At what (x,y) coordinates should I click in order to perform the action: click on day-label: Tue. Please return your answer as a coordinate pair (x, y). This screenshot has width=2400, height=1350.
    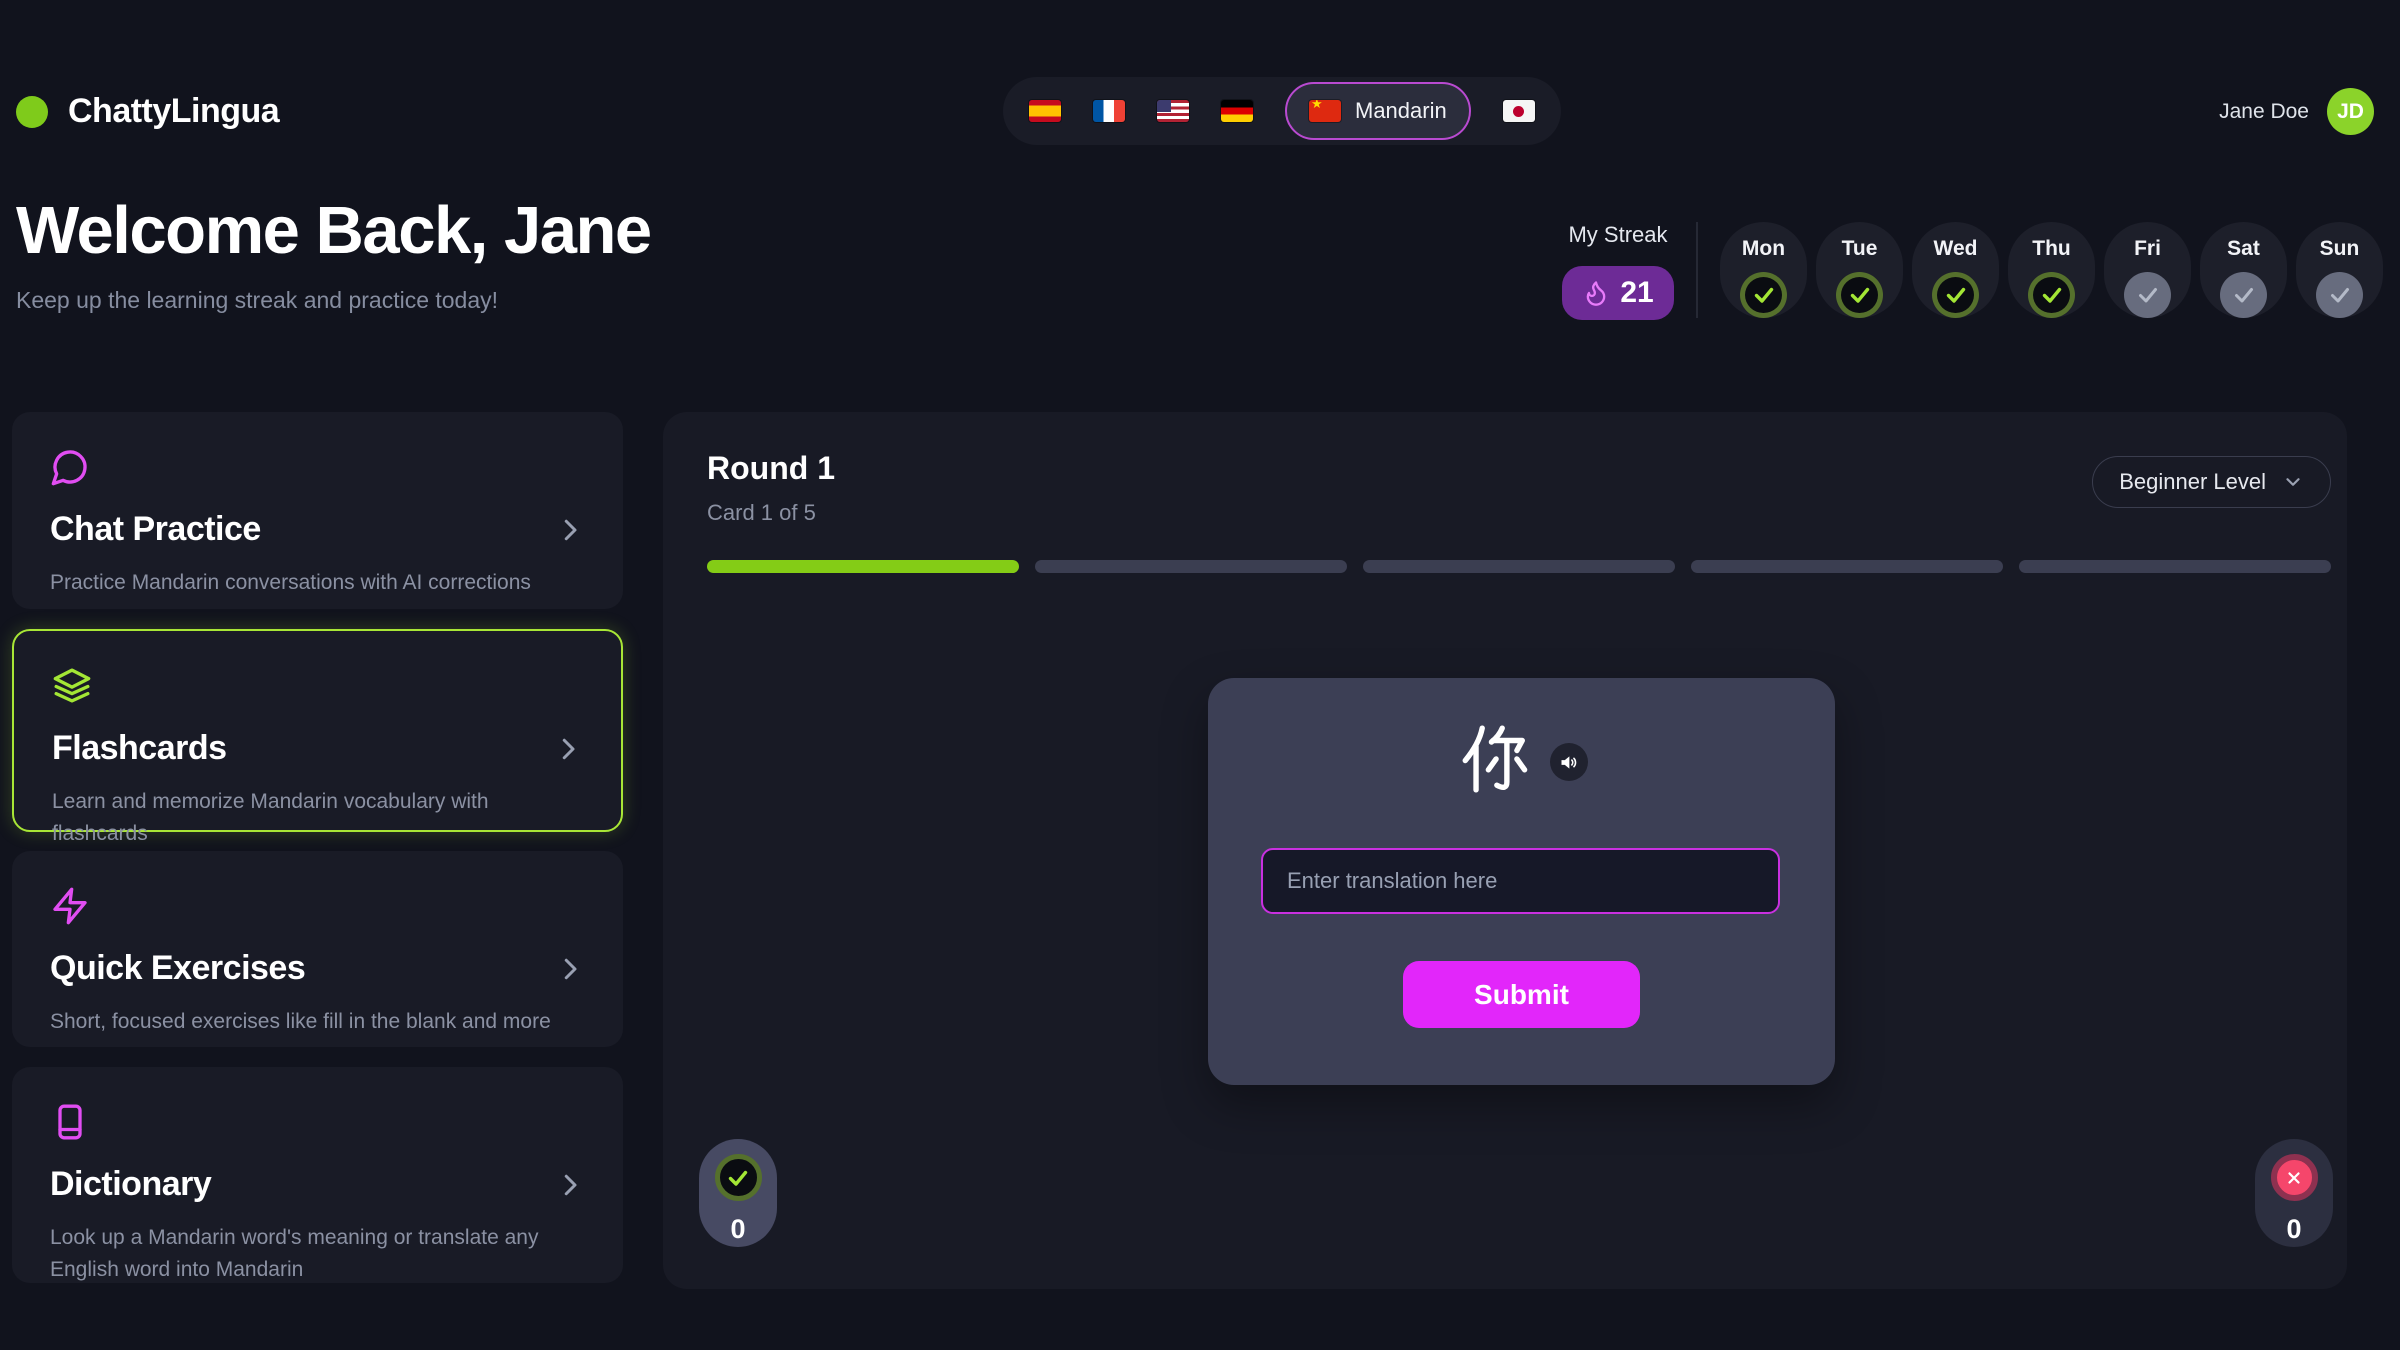
    Looking at the image, I should click on (1859, 248).